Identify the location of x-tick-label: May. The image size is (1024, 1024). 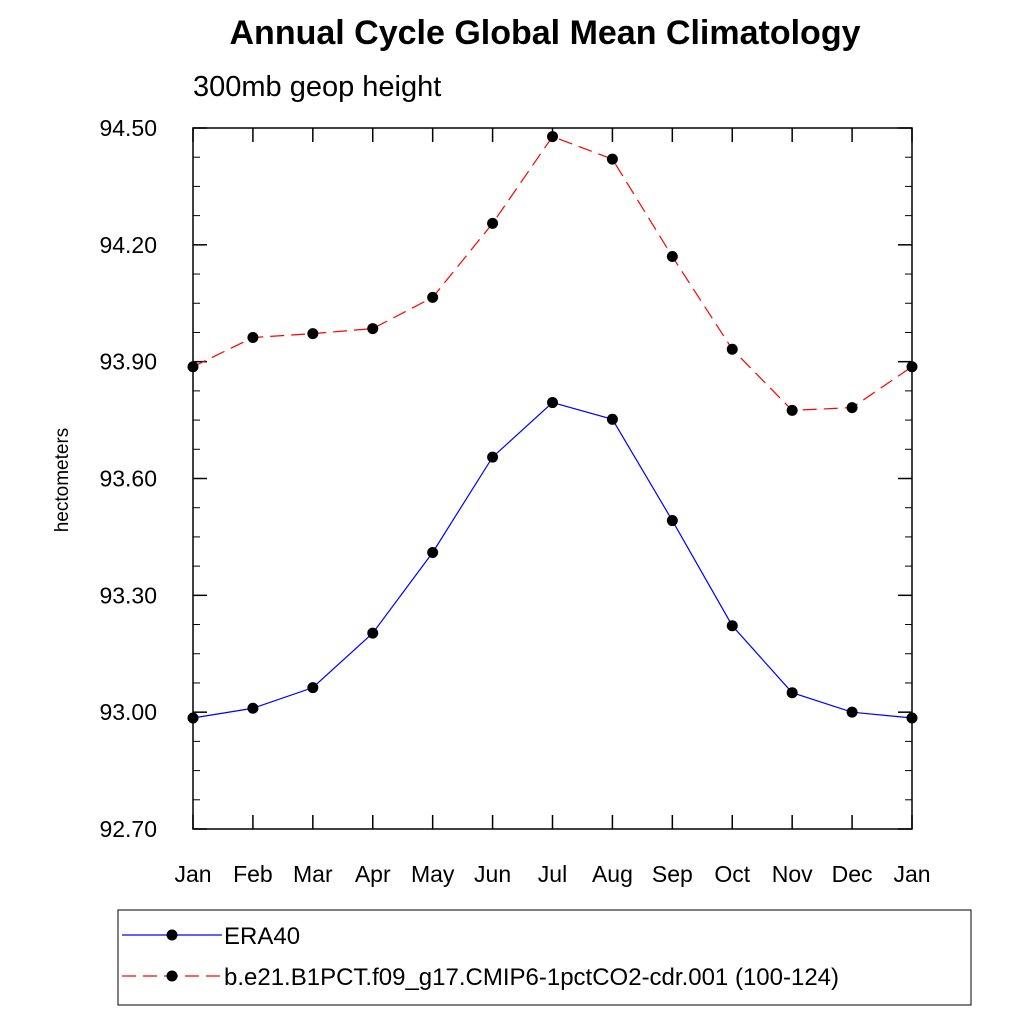
(433, 874).